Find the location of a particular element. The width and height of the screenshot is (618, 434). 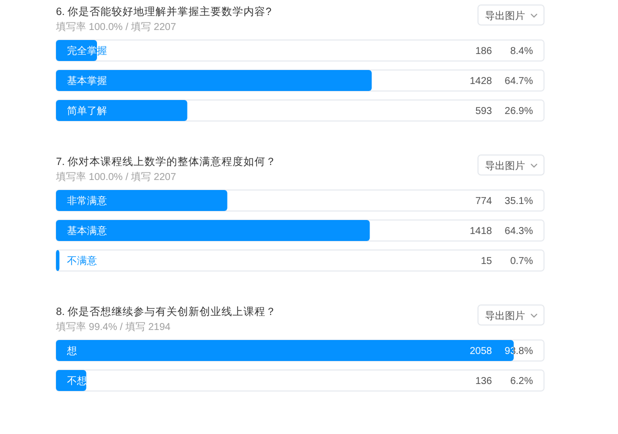

value-label: 8.4% is located at coordinates (521, 51).